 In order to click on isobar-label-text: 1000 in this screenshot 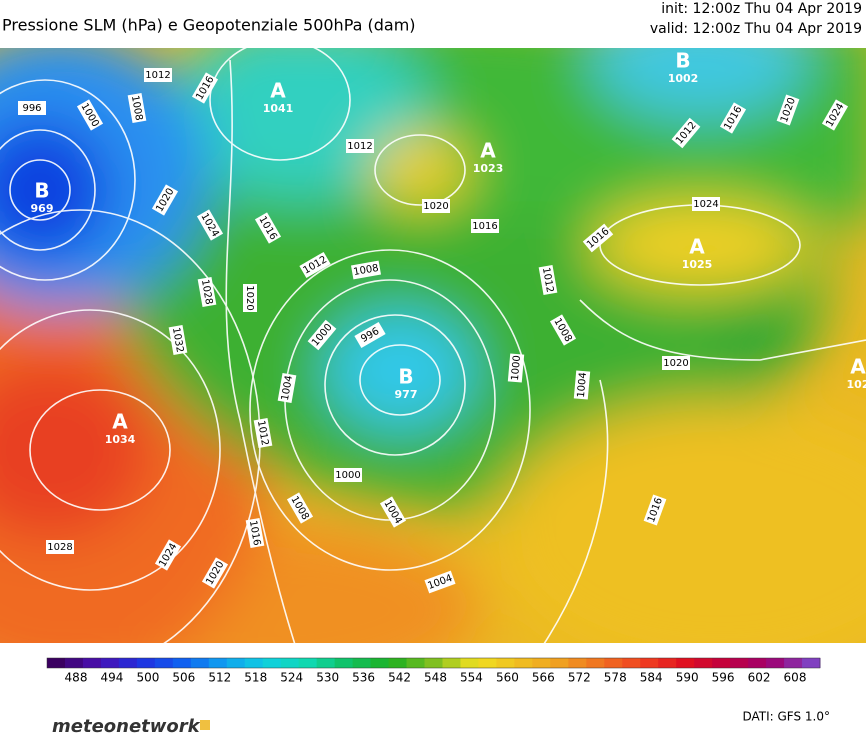, I will do `click(347, 475)`.